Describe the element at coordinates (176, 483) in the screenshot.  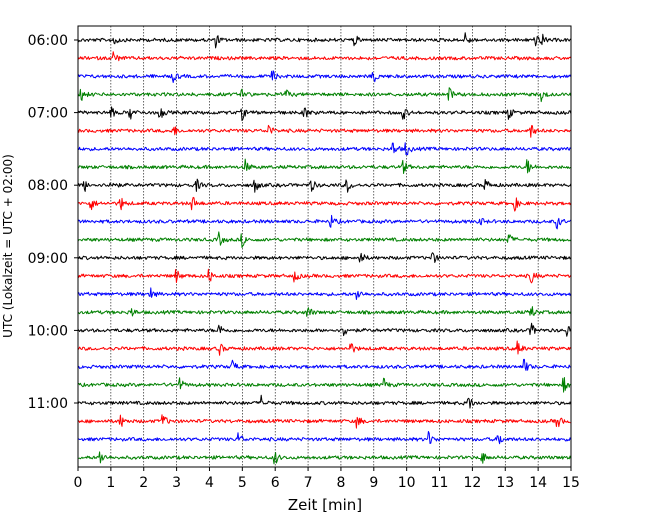
I see `x-tick-label: 3` at that location.